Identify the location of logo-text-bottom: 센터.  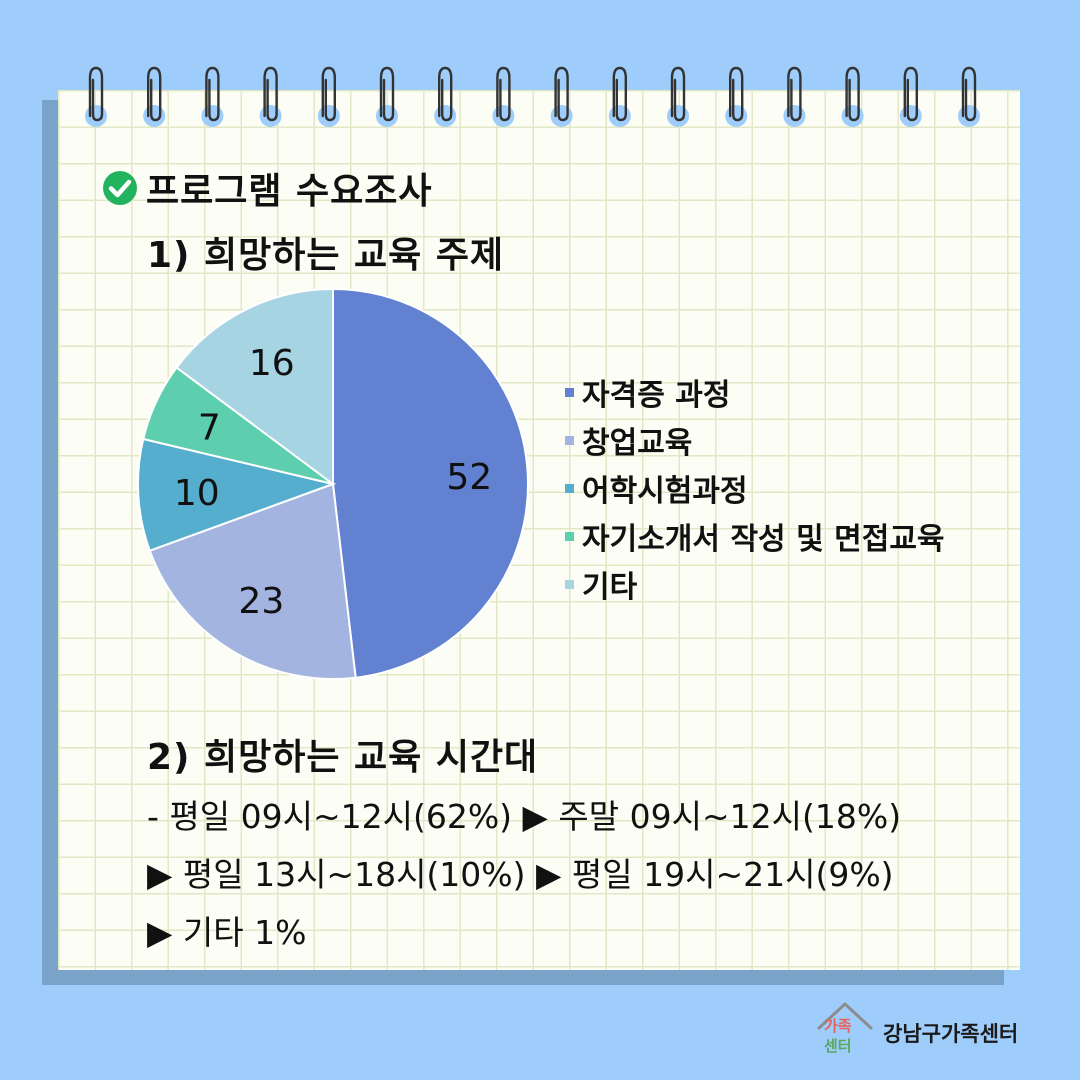
(838, 1046).